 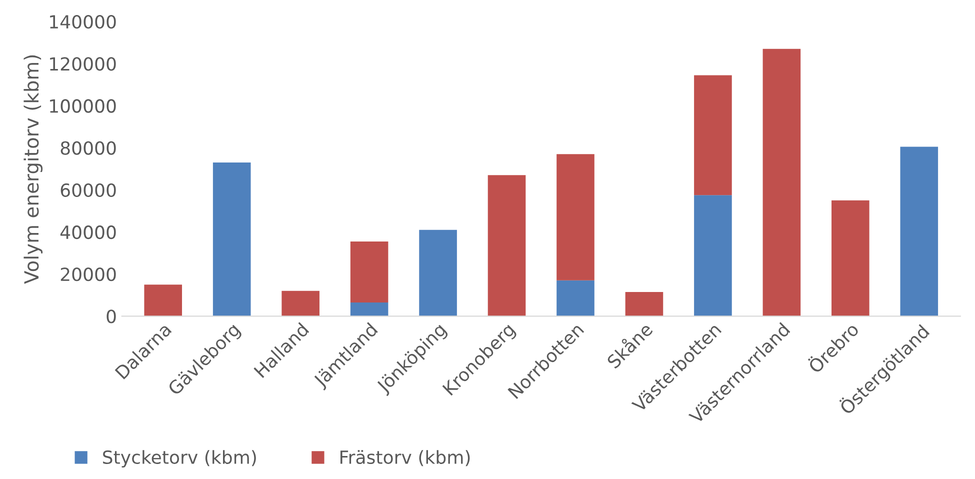 What do you see at coordinates (83, 64) in the screenshot?
I see `y-tick-label: 120000` at bounding box center [83, 64].